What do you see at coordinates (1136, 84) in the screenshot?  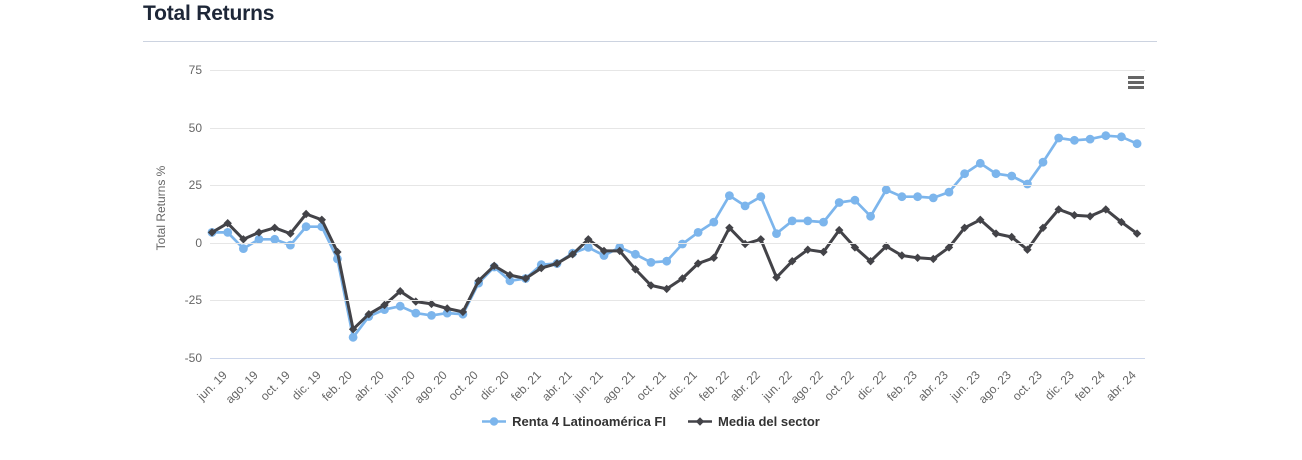 I see `chart-context-menu-button` at bounding box center [1136, 84].